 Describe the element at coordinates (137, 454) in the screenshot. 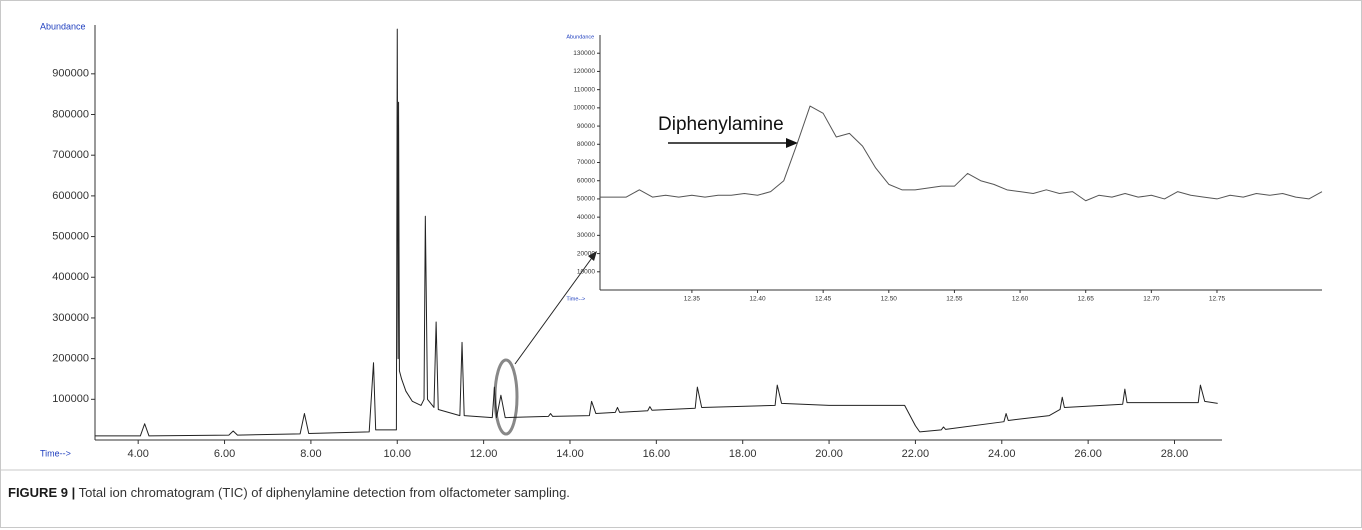

I see `x-tick-label: 4.00` at that location.